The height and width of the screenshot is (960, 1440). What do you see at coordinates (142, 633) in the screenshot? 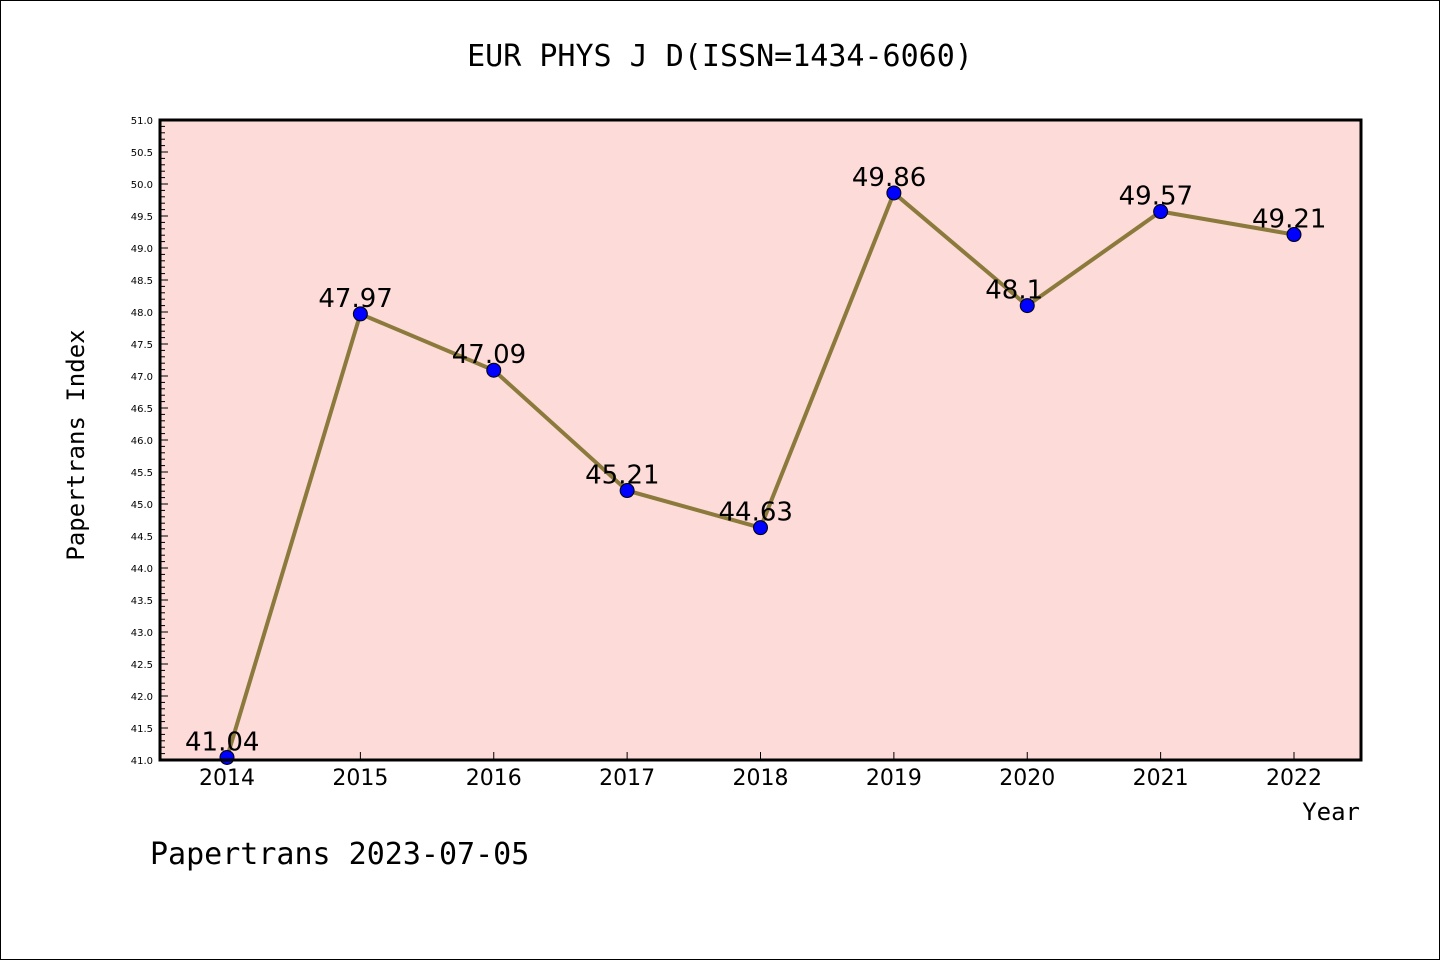
I see `y-tick-label: 43.0` at bounding box center [142, 633].